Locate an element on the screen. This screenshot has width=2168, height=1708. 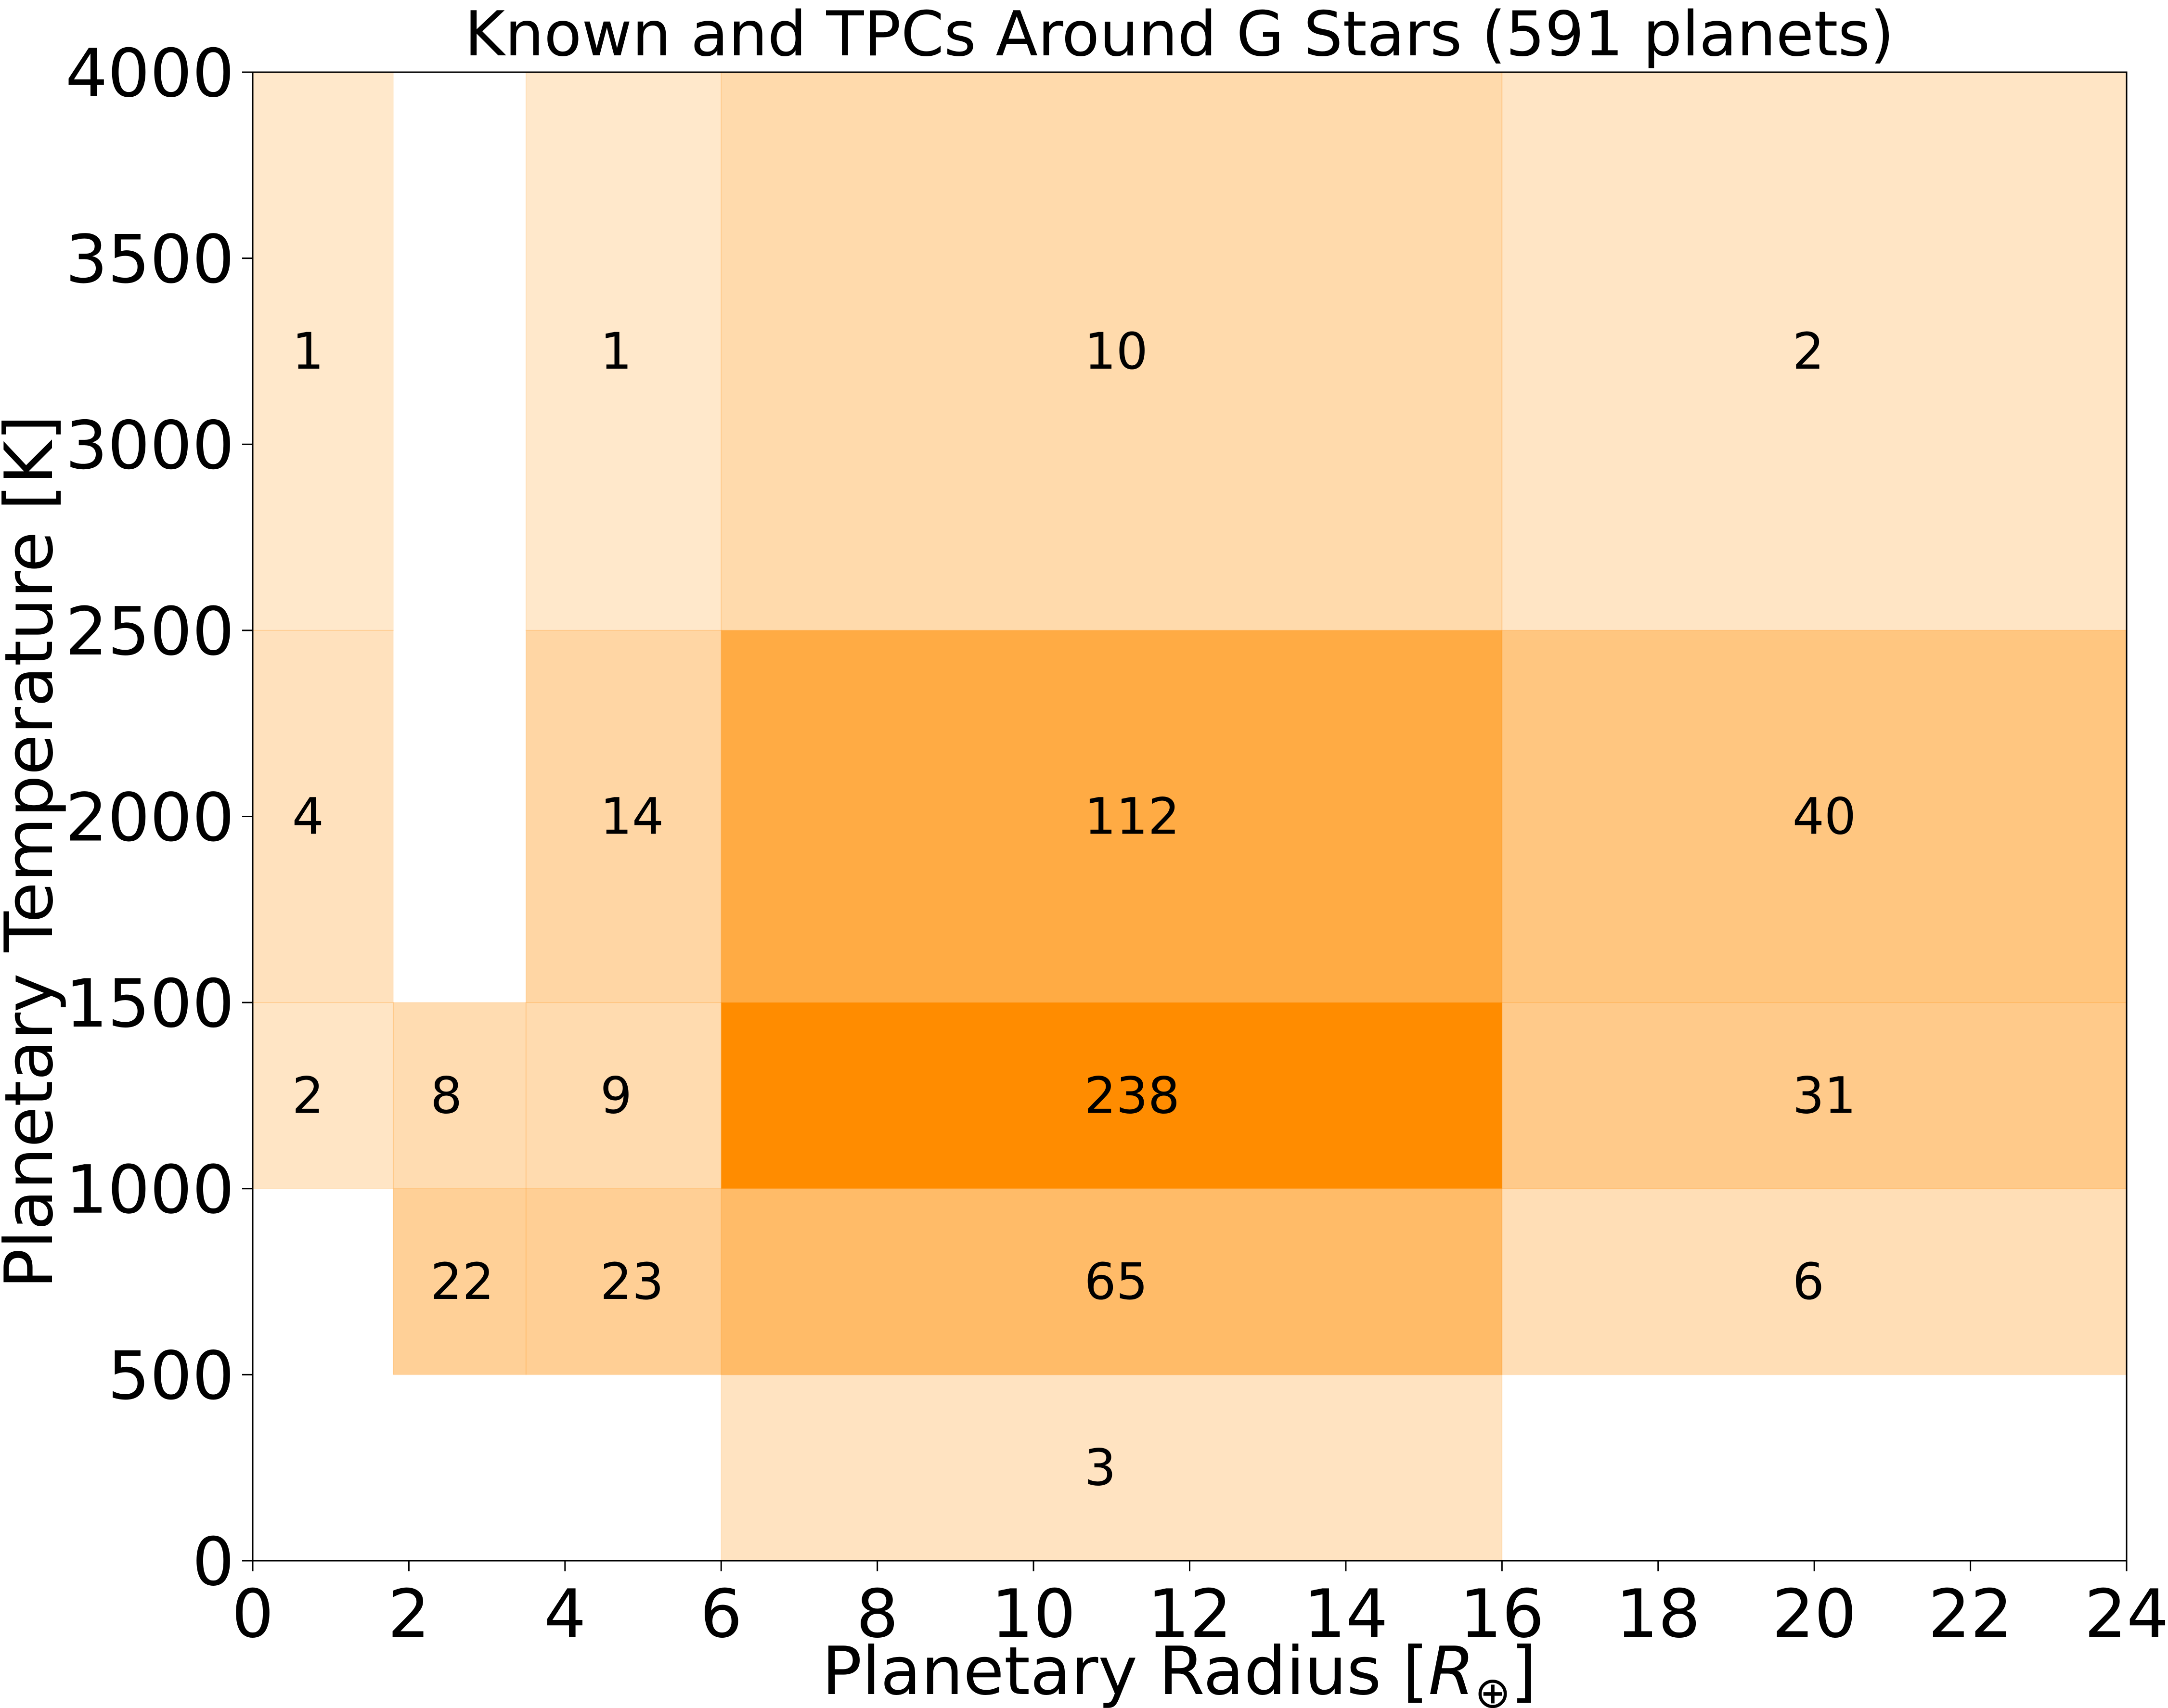
x-axis-label: Planetary Radius [R⊕] is located at coordinates (1179, 1670).